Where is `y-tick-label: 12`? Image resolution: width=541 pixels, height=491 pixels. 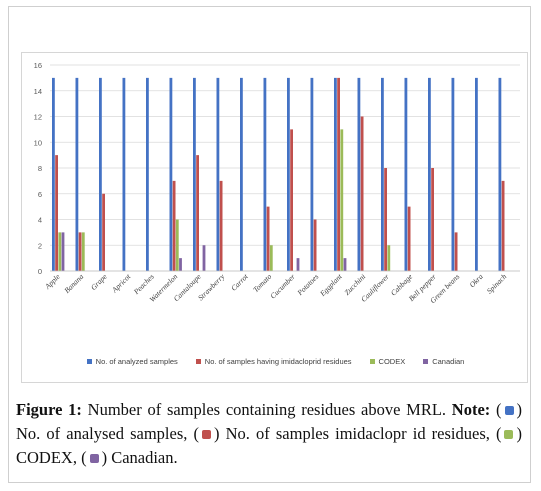
y-tick-label: 12 is located at coordinates (38, 117).